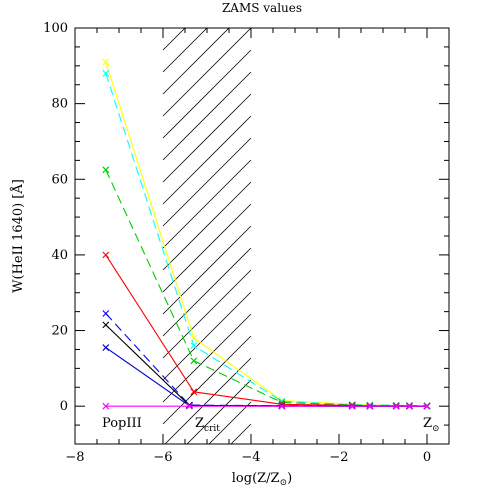 This screenshot has height=498, width=498. Describe the element at coordinates (74, 457) in the screenshot. I see `x-tick-label: −8` at that location.